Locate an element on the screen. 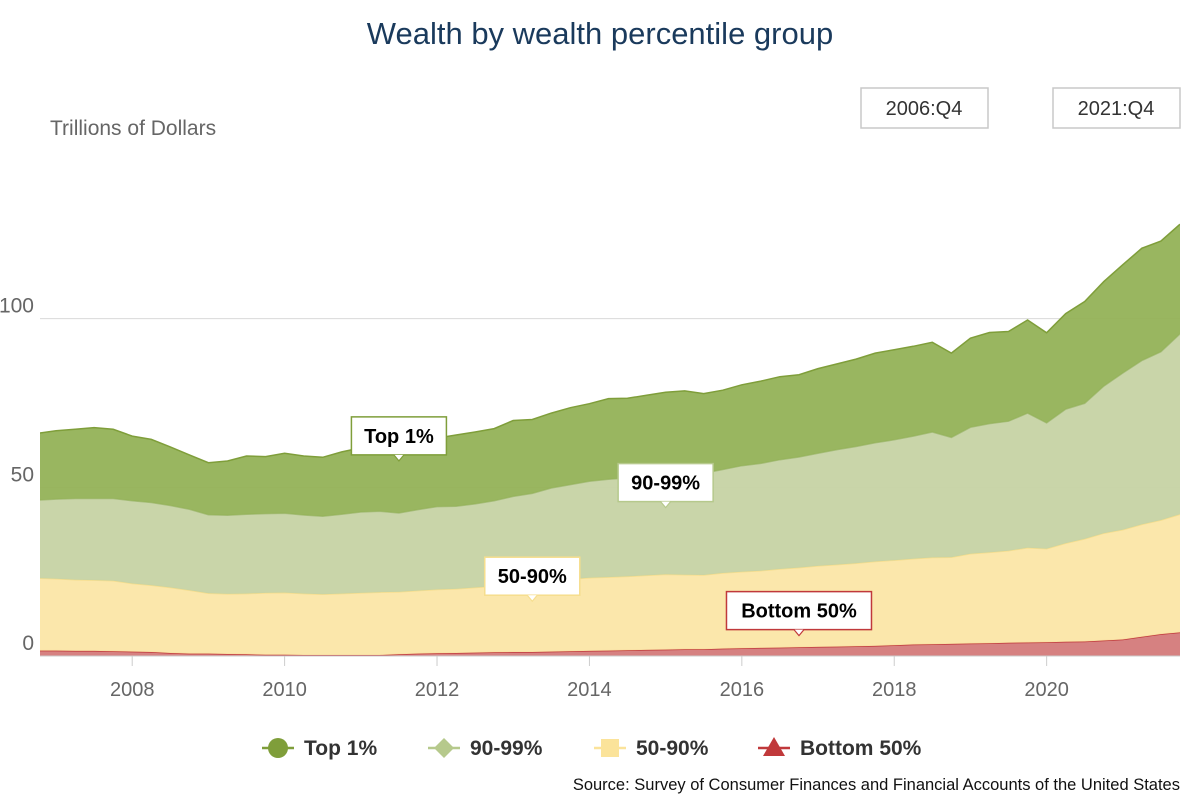  y-axis-ticks: 0 50 100 is located at coordinates (17, 475).